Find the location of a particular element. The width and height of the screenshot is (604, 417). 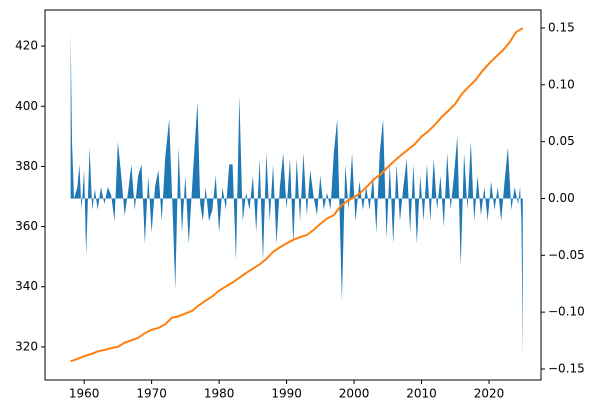

y2-tick-label: −0.05 is located at coordinates (566, 255).